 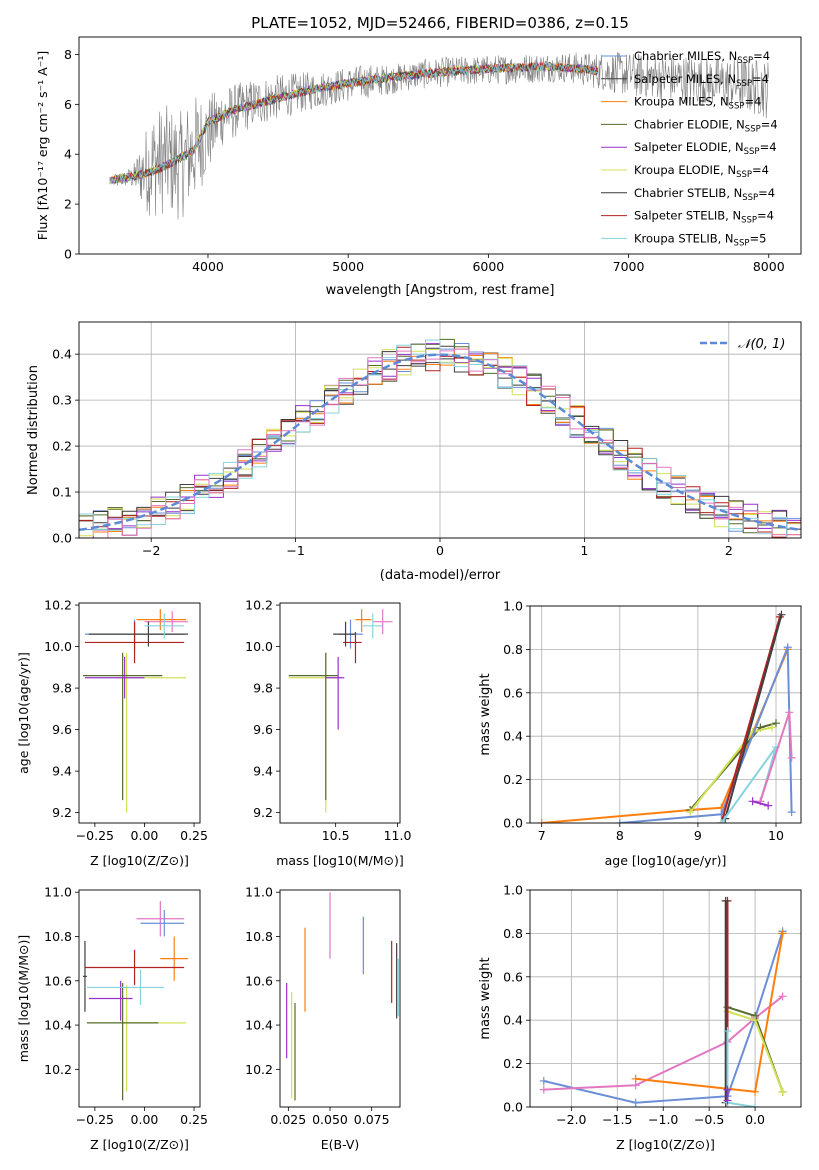 I want to click on weight-vs-age-xlabel: age [log10(age/yr)], so click(x=666, y=860).